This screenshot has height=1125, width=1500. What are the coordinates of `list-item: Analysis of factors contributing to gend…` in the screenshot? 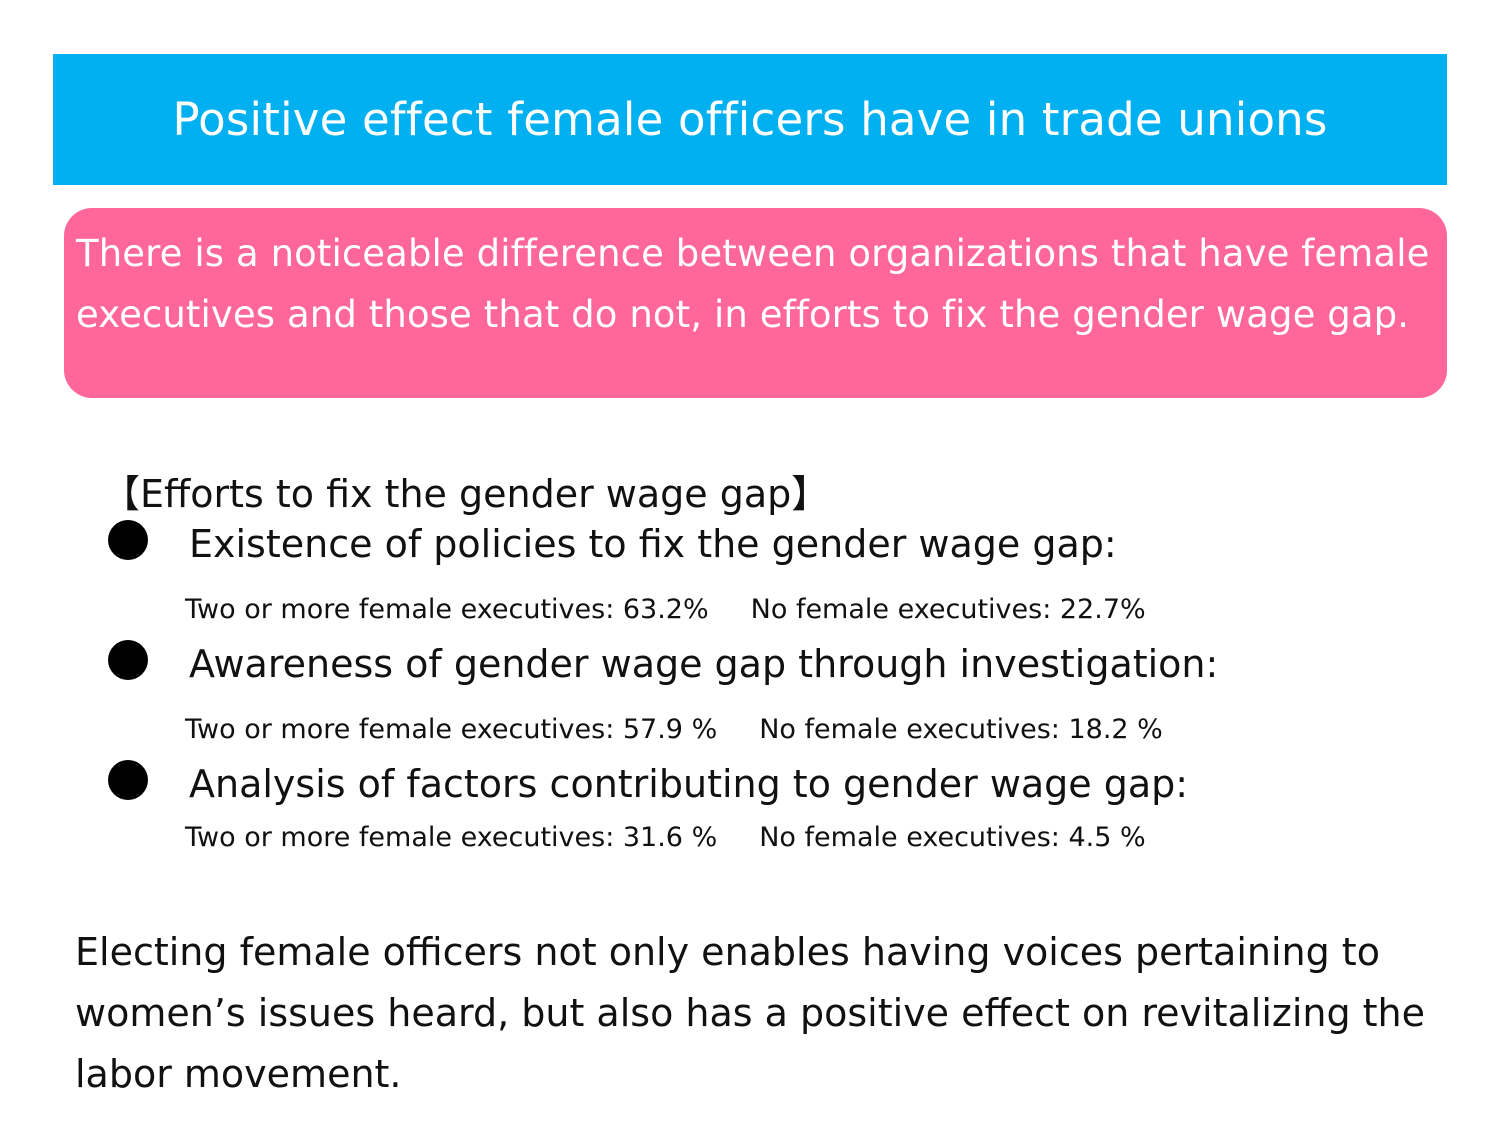 It's located at (648, 783).